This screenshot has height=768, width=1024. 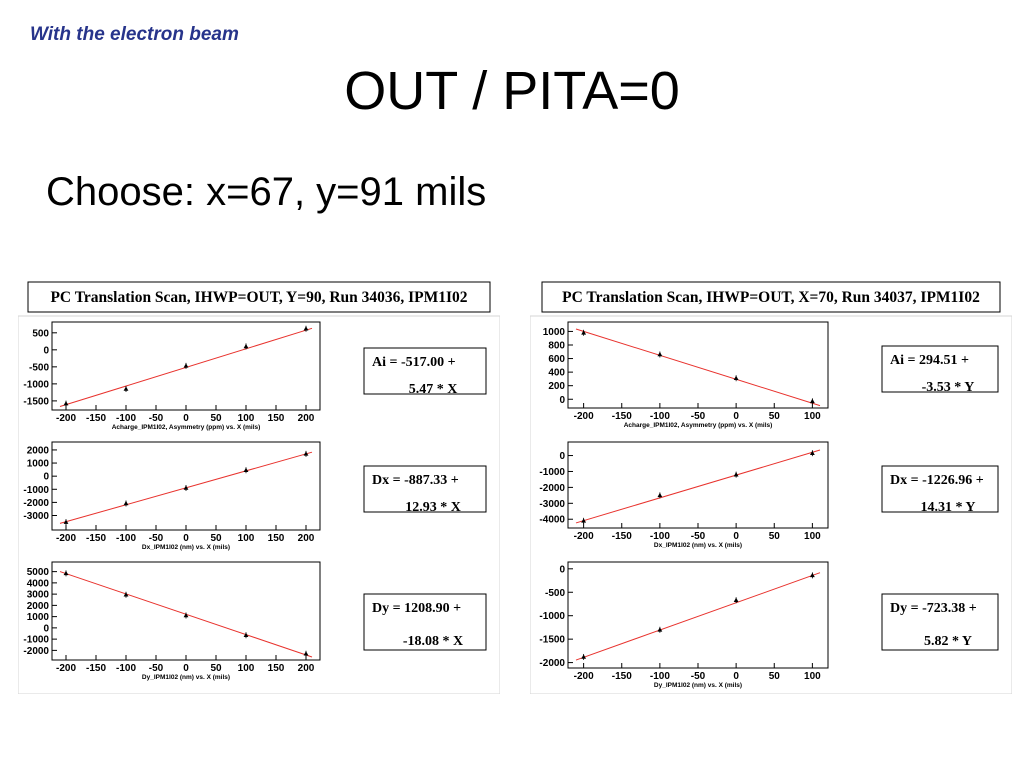 What do you see at coordinates (416, 608) in the screenshot?
I see `fit-equation-line1: Dy = 1208.90 +` at bounding box center [416, 608].